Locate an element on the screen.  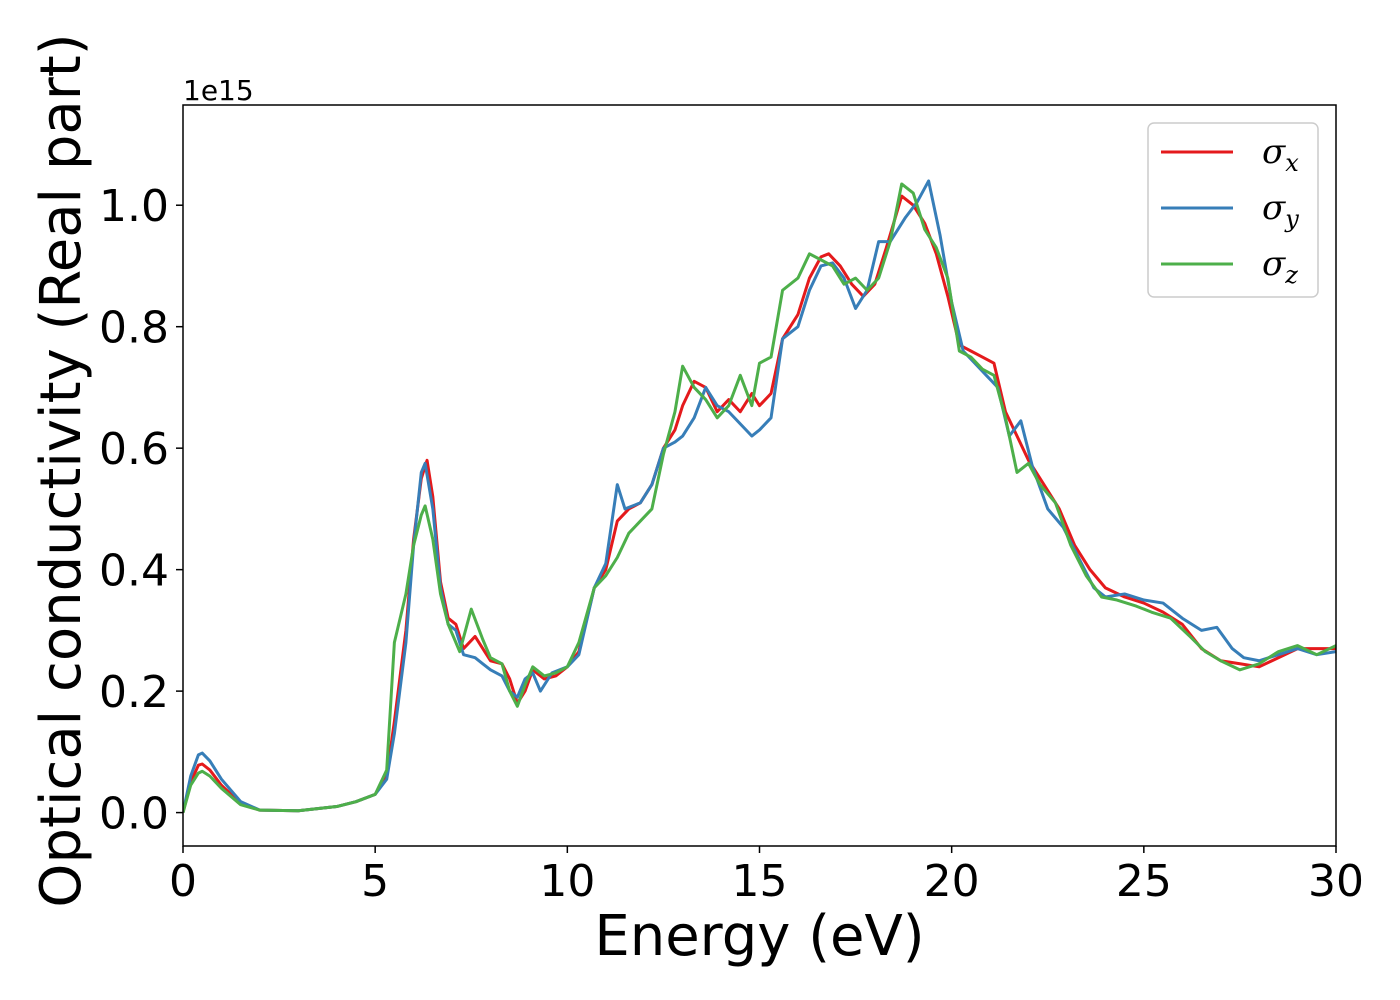
y-axis: 0.0 0.2 0.4 0.6 0.8 1.0 is located at coordinates (141, 510).